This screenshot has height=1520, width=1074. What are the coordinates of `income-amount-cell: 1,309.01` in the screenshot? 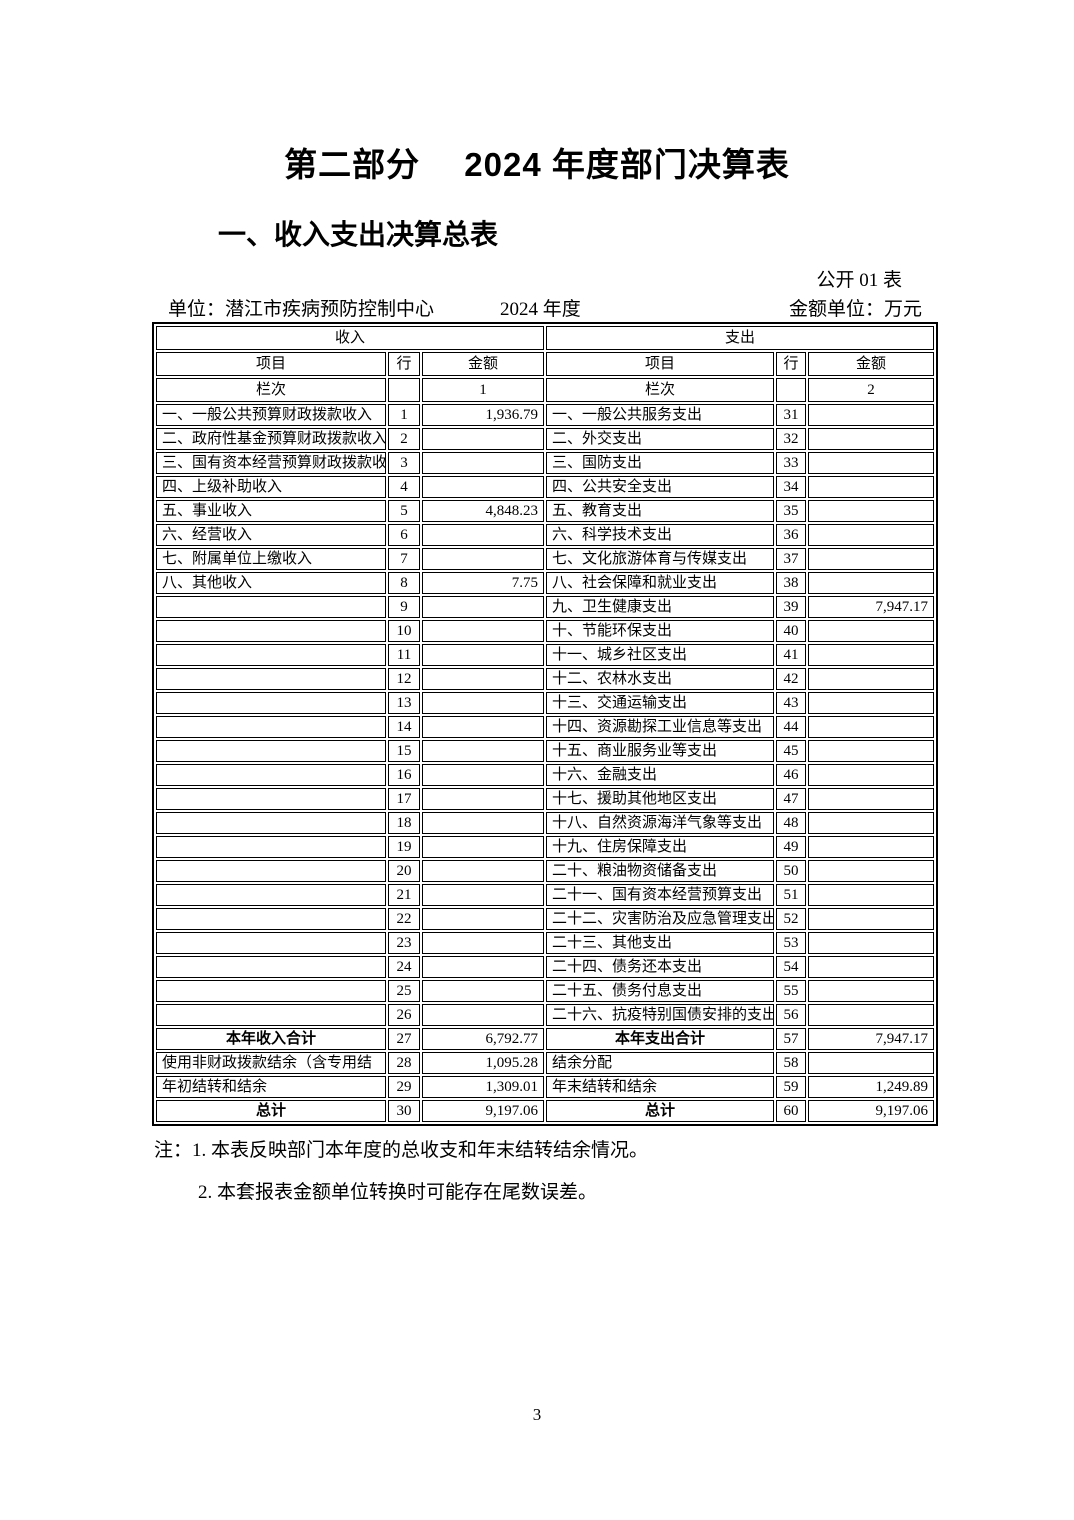 It's located at (483, 1087).